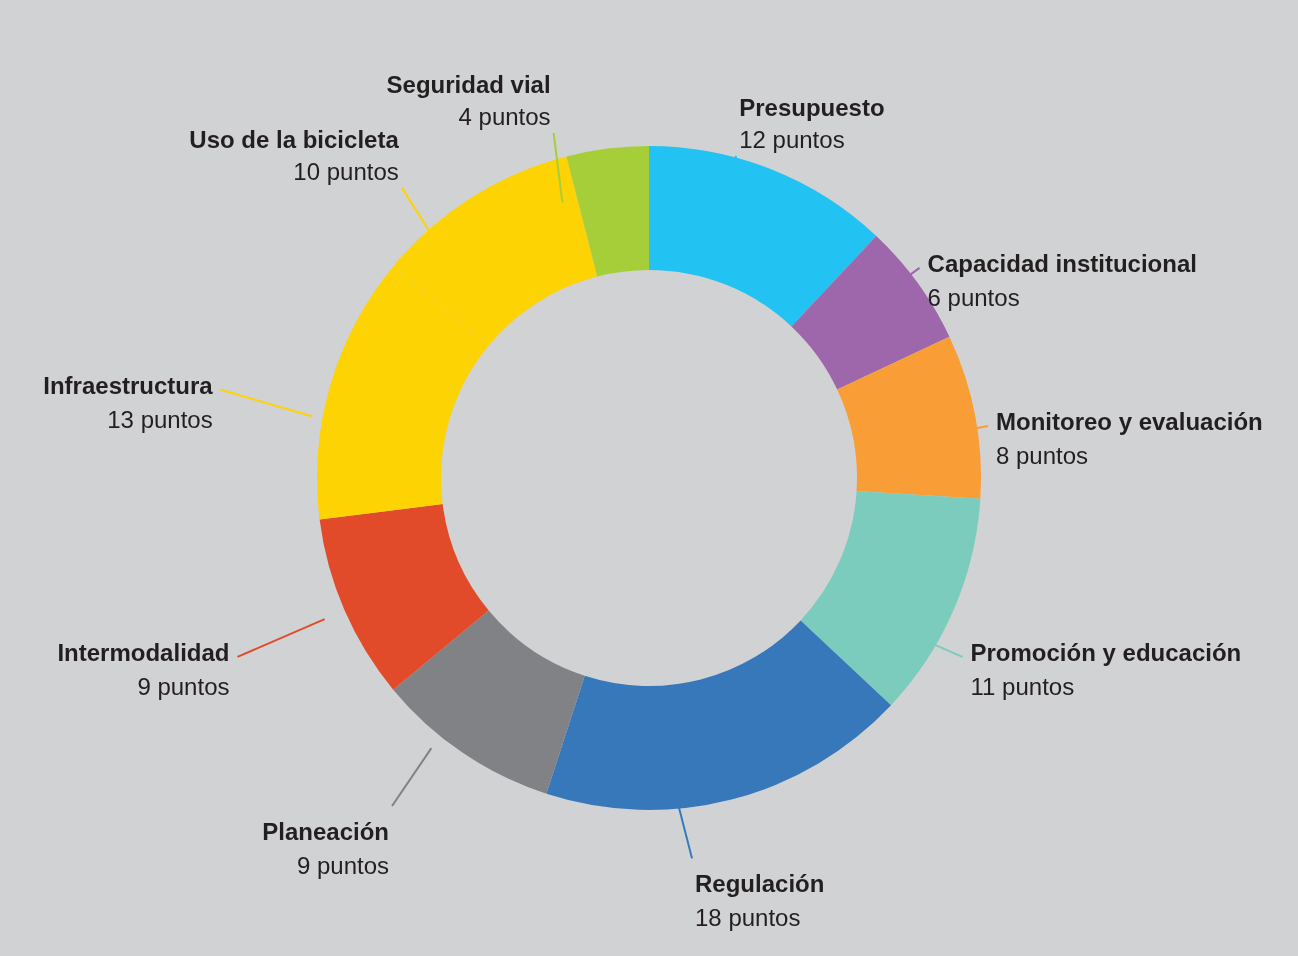  Describe the element at coordinates (812, 107) in the screenshot. I see `slice-label: Presupuesto` at that location.